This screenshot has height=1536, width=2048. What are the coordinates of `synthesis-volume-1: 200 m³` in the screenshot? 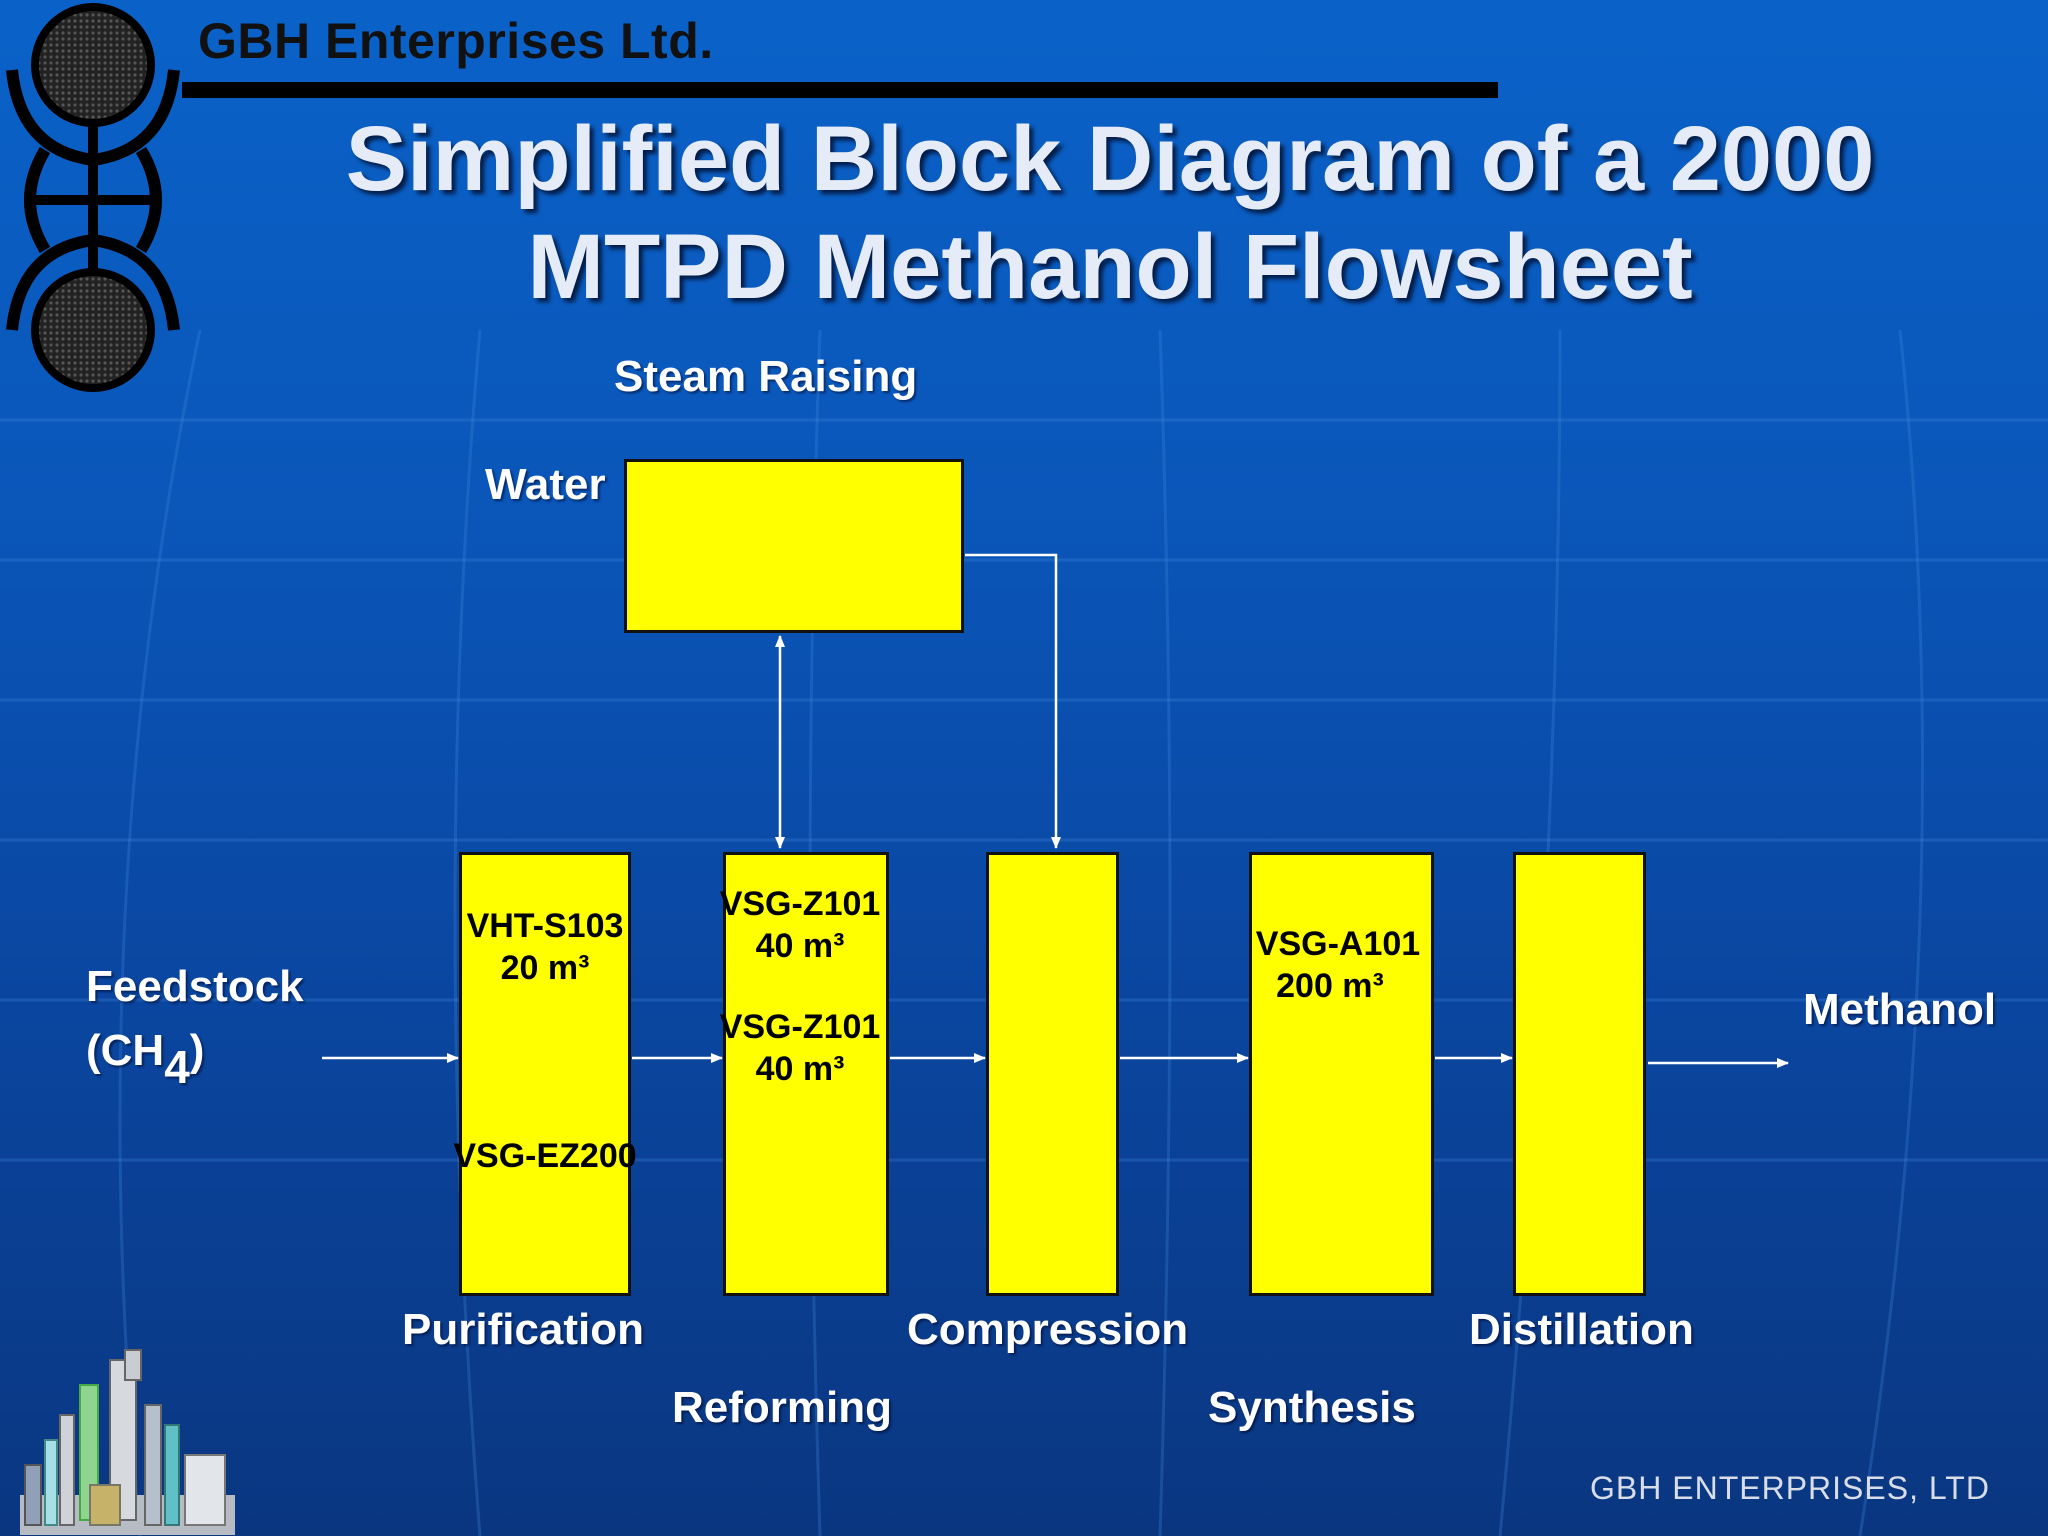 It's located at (1330, 986).